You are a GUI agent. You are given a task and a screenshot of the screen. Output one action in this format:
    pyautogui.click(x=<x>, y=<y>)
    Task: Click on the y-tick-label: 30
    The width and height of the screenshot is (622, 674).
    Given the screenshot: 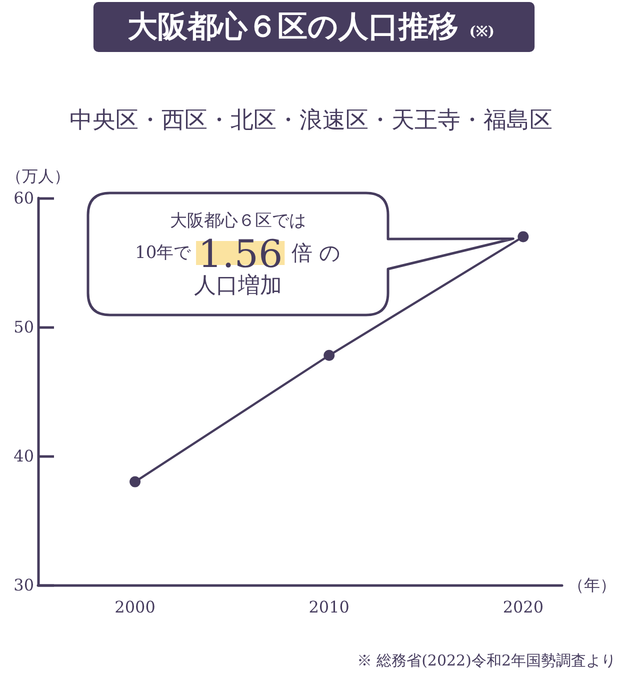 What is the action you would take?
    pyautogui.click(x=24, y=585)
    